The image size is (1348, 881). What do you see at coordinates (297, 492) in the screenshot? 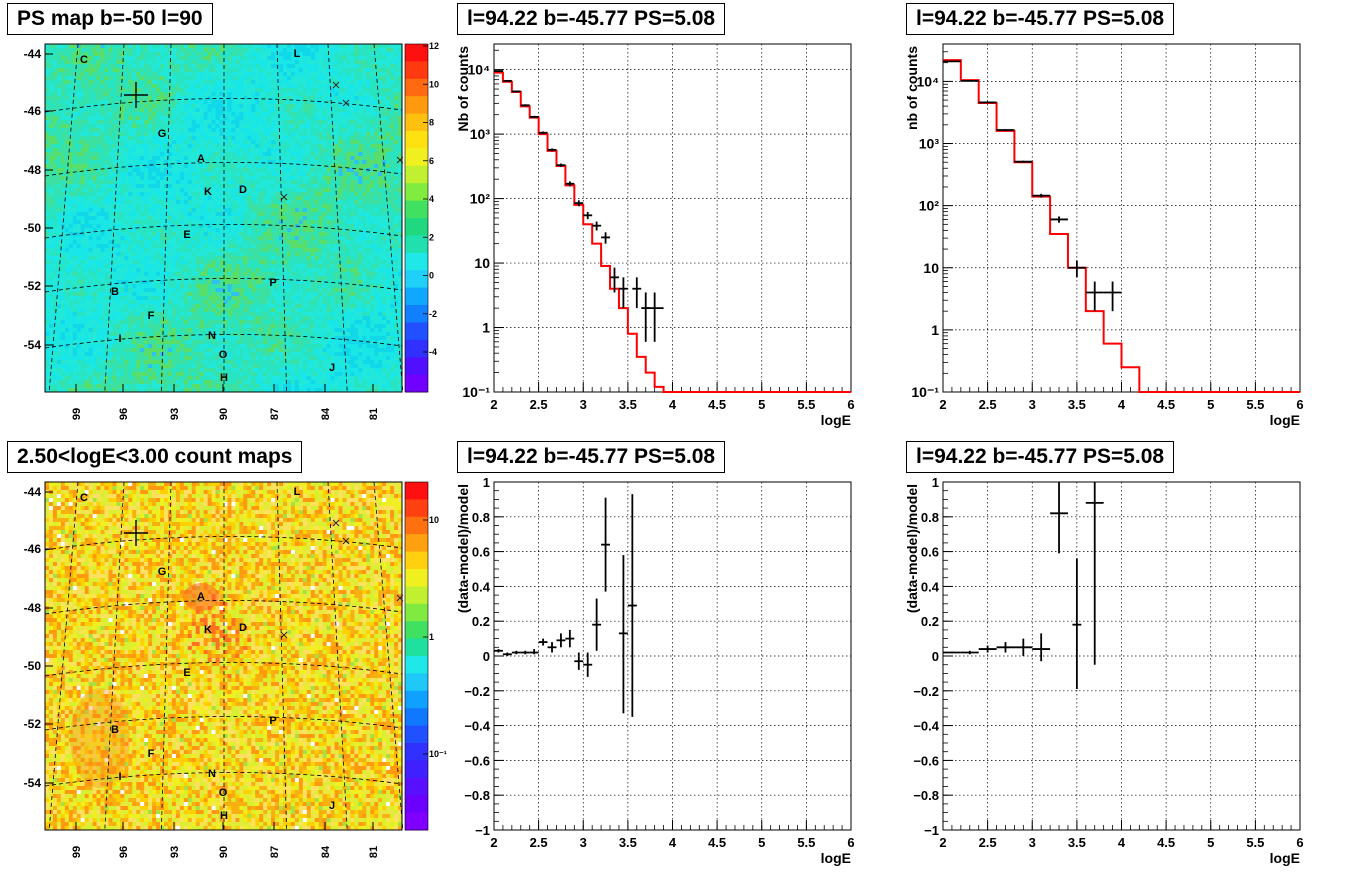
I see `source-label-l: L` at bounding box center [297, 492].